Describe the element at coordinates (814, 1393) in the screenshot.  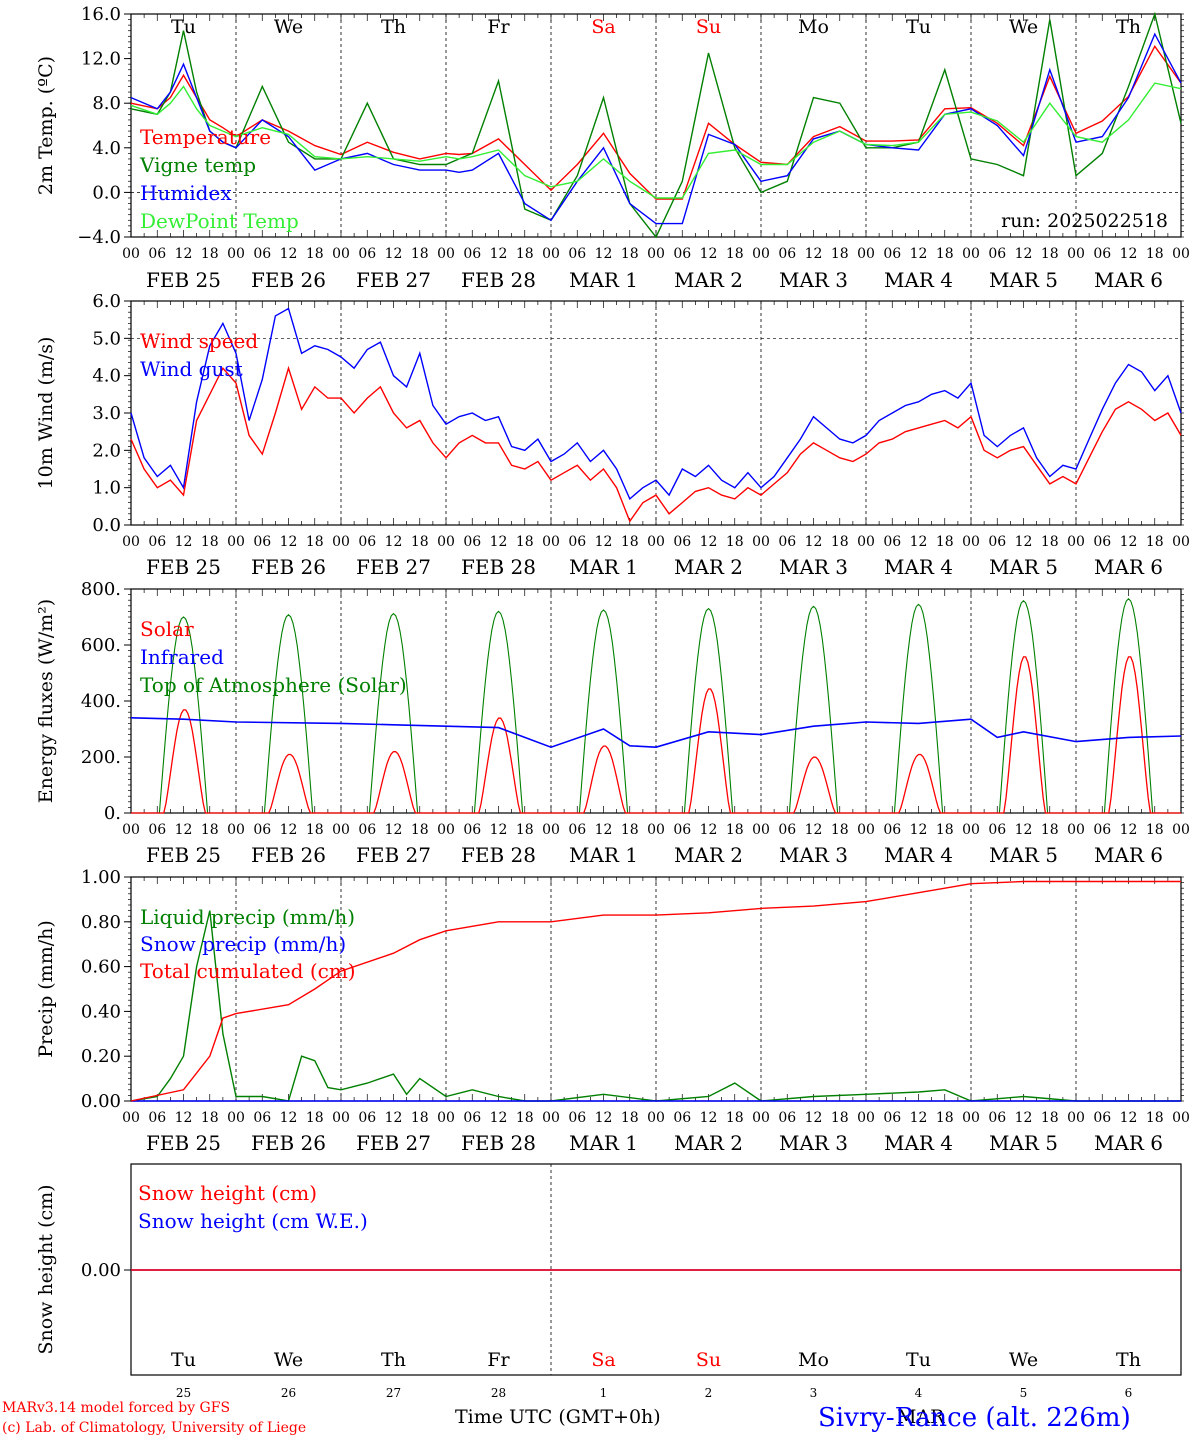
I see `day-number-label: 3` at that location.